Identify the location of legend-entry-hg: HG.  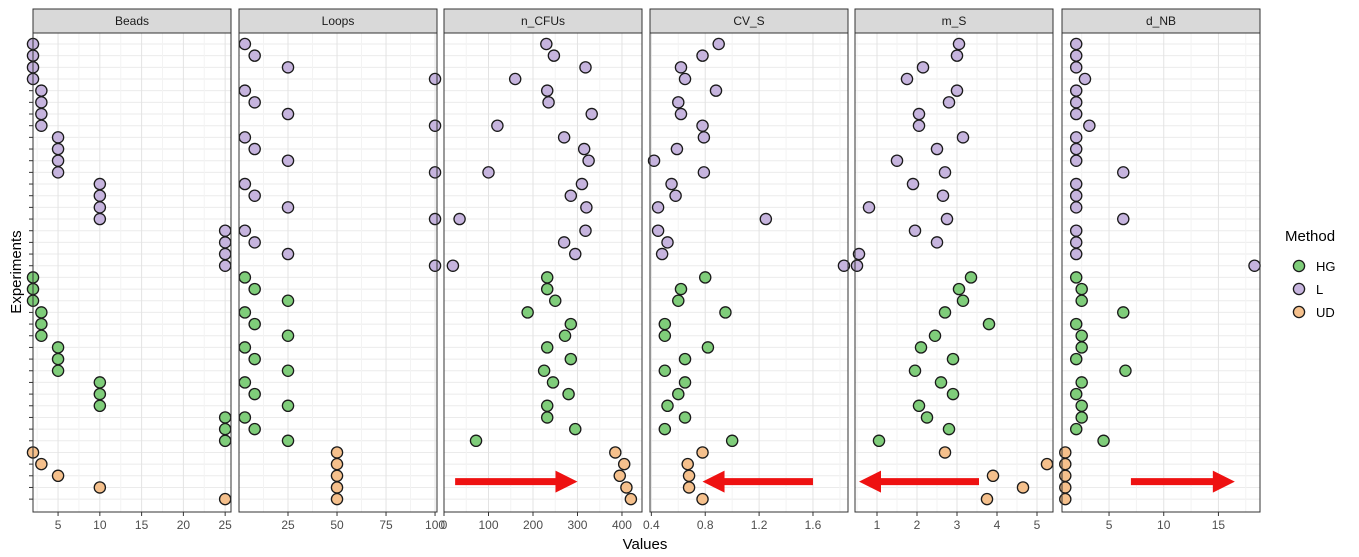
(1314, 266).